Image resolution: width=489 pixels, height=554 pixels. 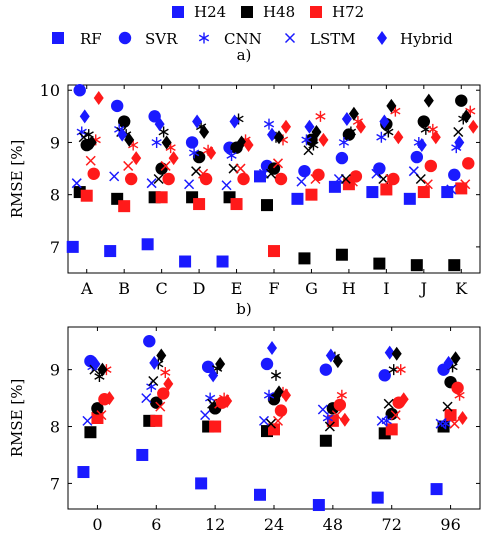 I want to click on y-tick-label: 8, so click(x=55, y=427).